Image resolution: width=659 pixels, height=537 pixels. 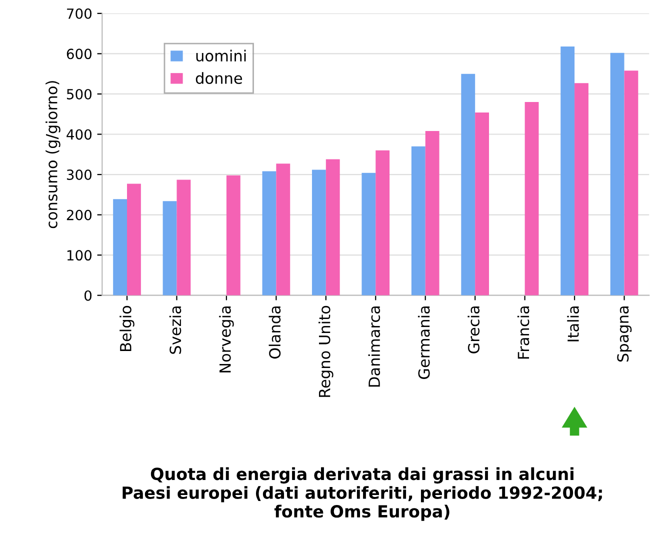 I want to click on x-tick-label: Italia, so click(x=573, y=324).